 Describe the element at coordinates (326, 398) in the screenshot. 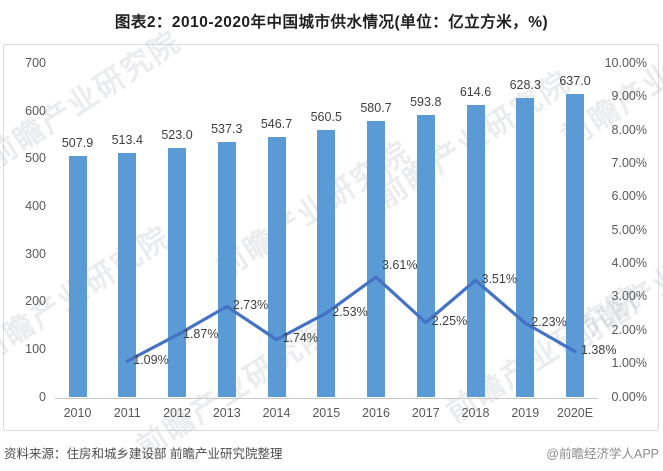

I see `x-axis-line` at that location.